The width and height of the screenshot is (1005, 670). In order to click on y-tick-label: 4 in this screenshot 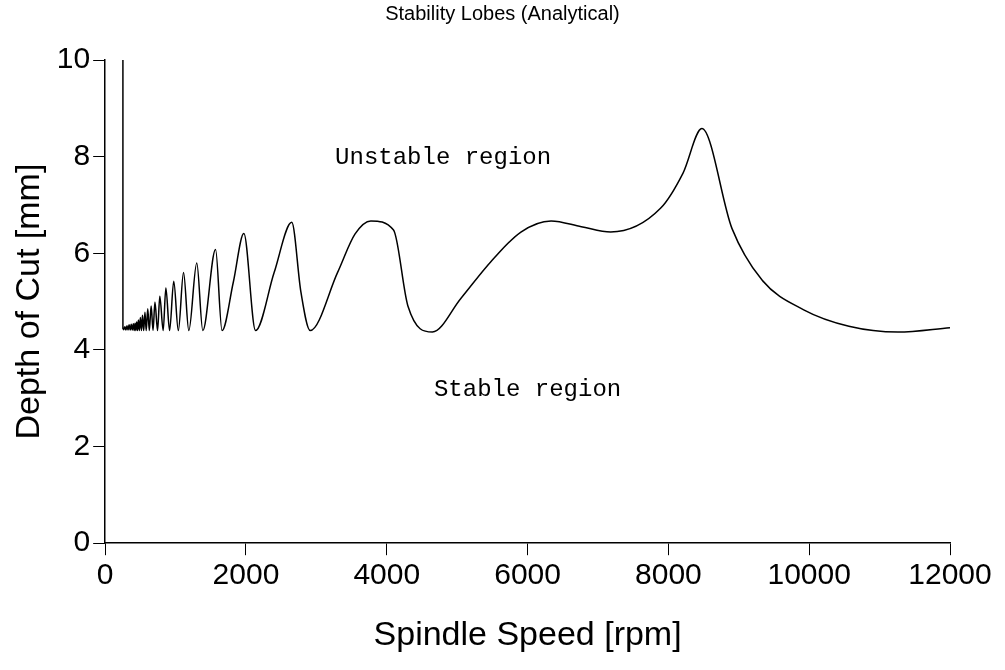, I will do `click(82, 348)`.